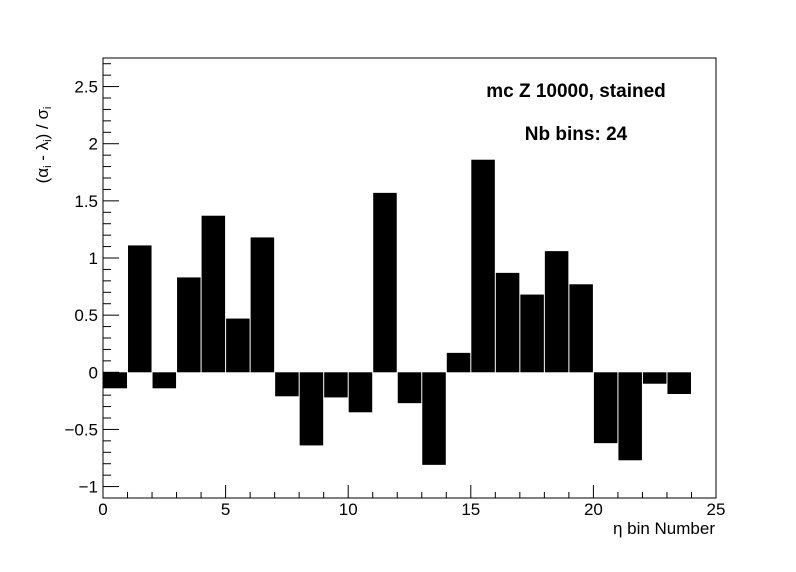 Image resolution: width=796 pixels, height=572 pixels. What do you see at coordinates (225, 509) in the screenshot?
I see `x-tick-label: 5` at bounding box center [225, 509].